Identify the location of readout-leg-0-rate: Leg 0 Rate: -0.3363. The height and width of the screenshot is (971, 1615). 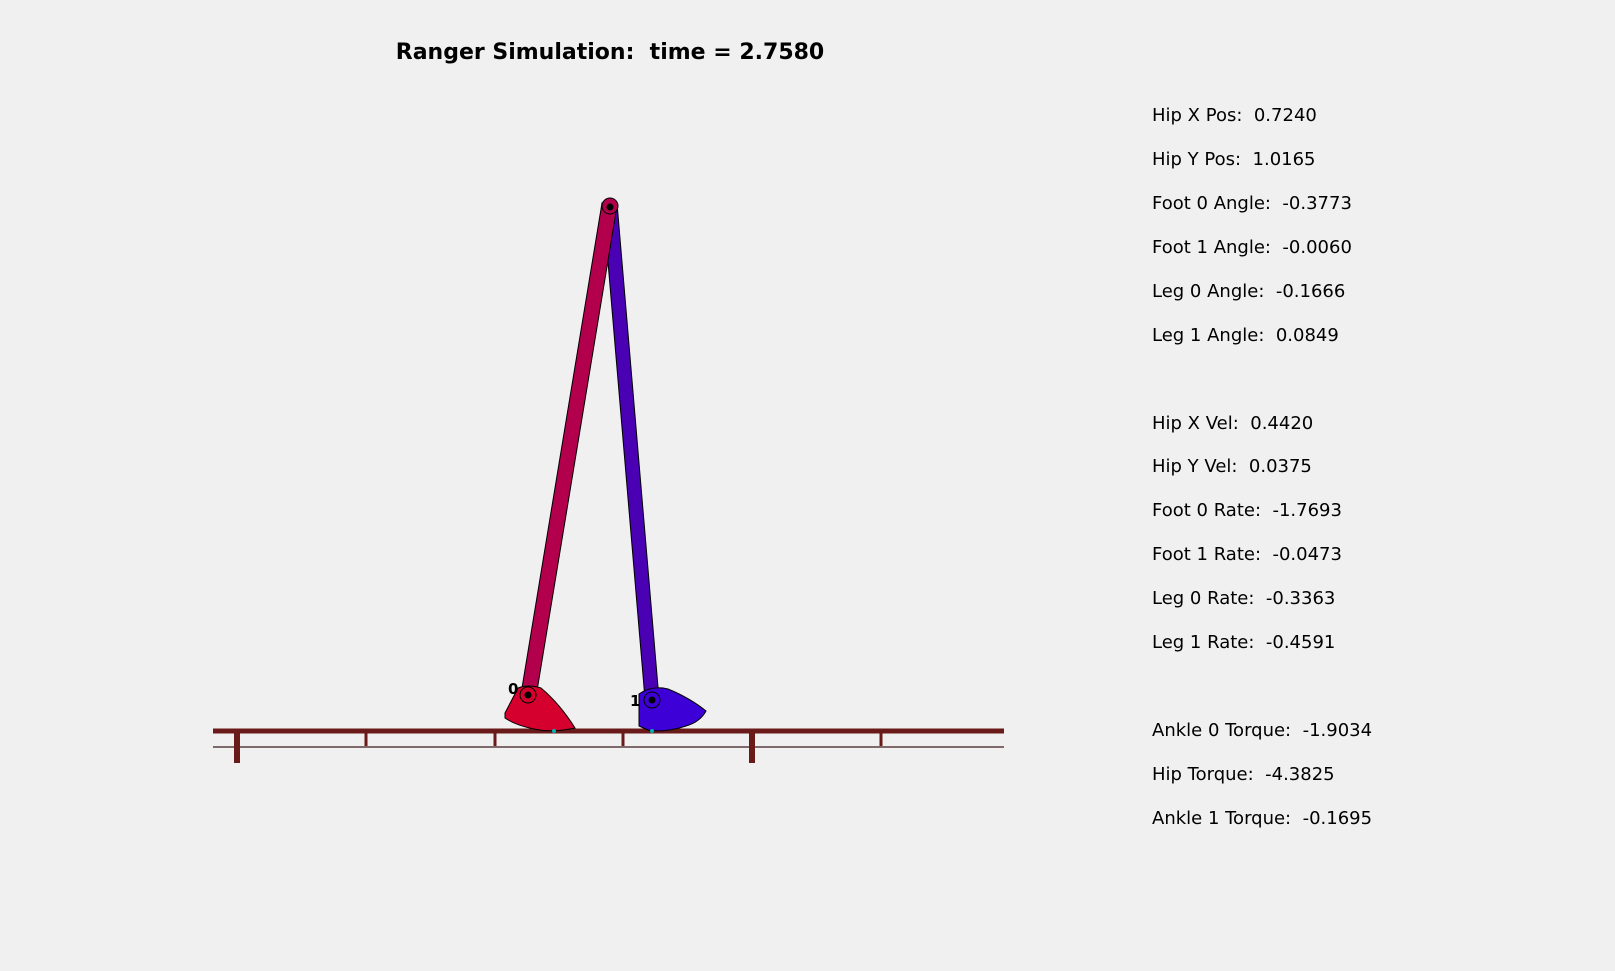
(1244, 598).